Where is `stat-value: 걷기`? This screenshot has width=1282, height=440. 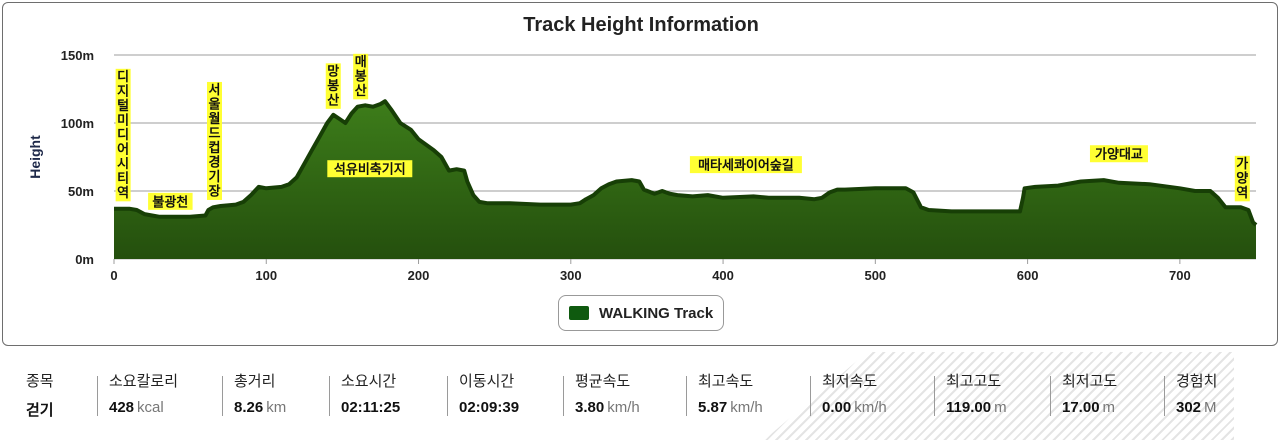
stat-value: 걷기 is located at coordinates (40, 410).